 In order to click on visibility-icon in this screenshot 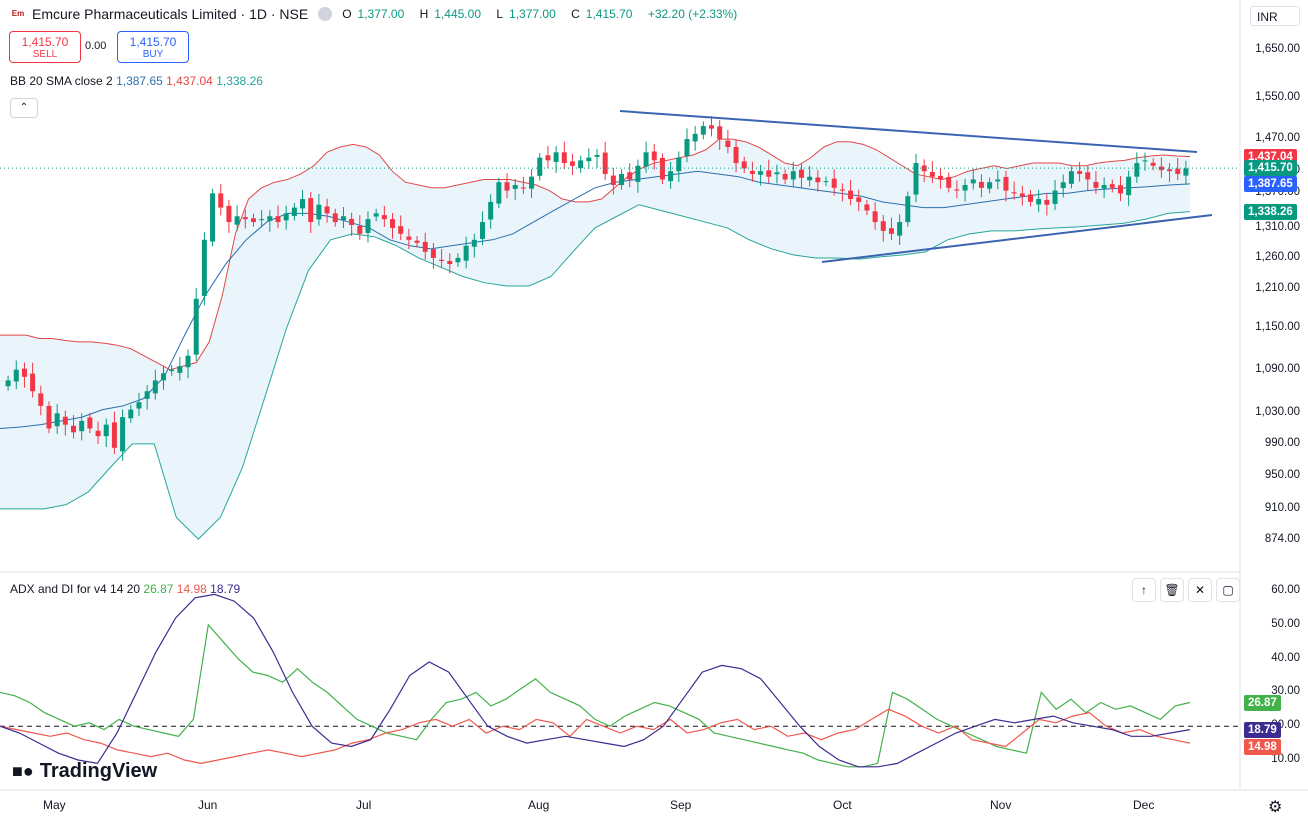, I will do `click(325, 14)`.